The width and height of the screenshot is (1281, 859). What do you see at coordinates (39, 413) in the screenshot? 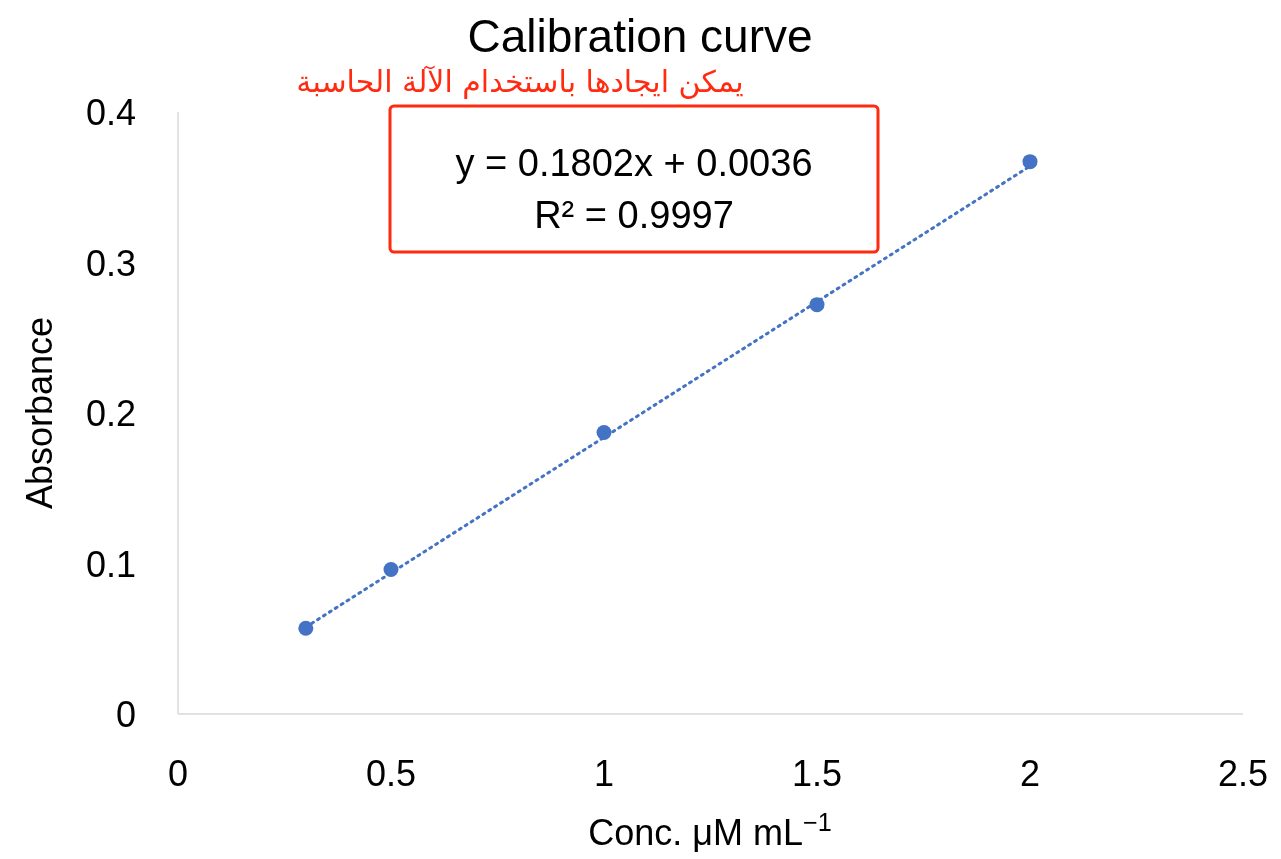
I see `y-axis-title: Absorbance` at bounding box center [39, 413].